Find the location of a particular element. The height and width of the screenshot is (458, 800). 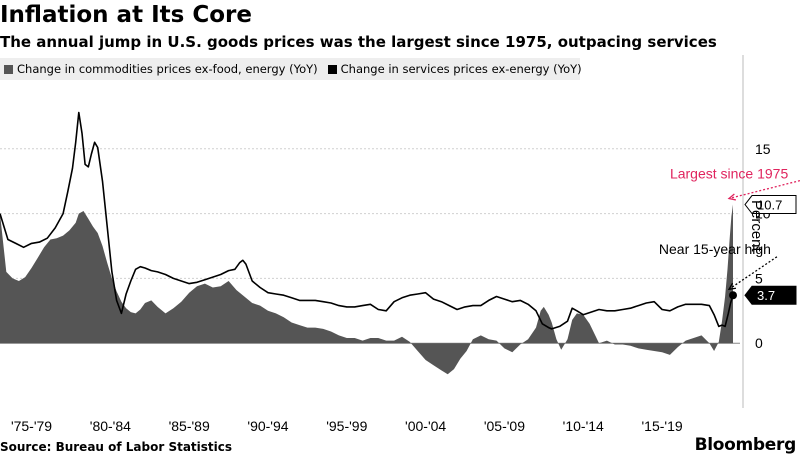

value-label: 10.7 is located at coordinates (769, 205).